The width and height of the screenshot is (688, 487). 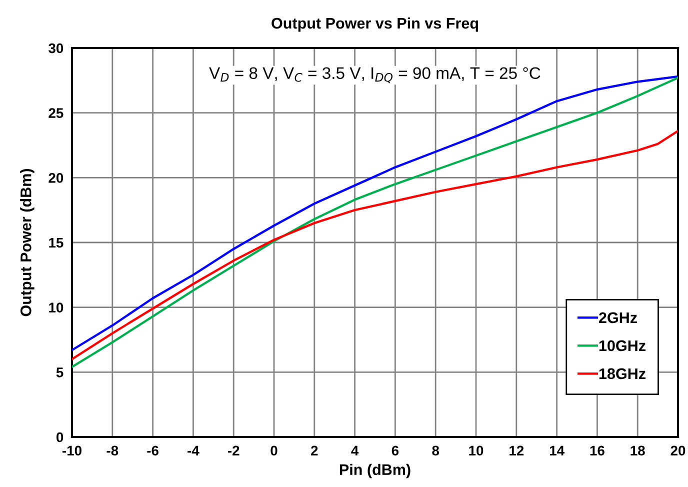 What do you see at coordinates (60, 373) in the screenshot?
I see `y-tick-label: 5` at bounding box center [60, 373].